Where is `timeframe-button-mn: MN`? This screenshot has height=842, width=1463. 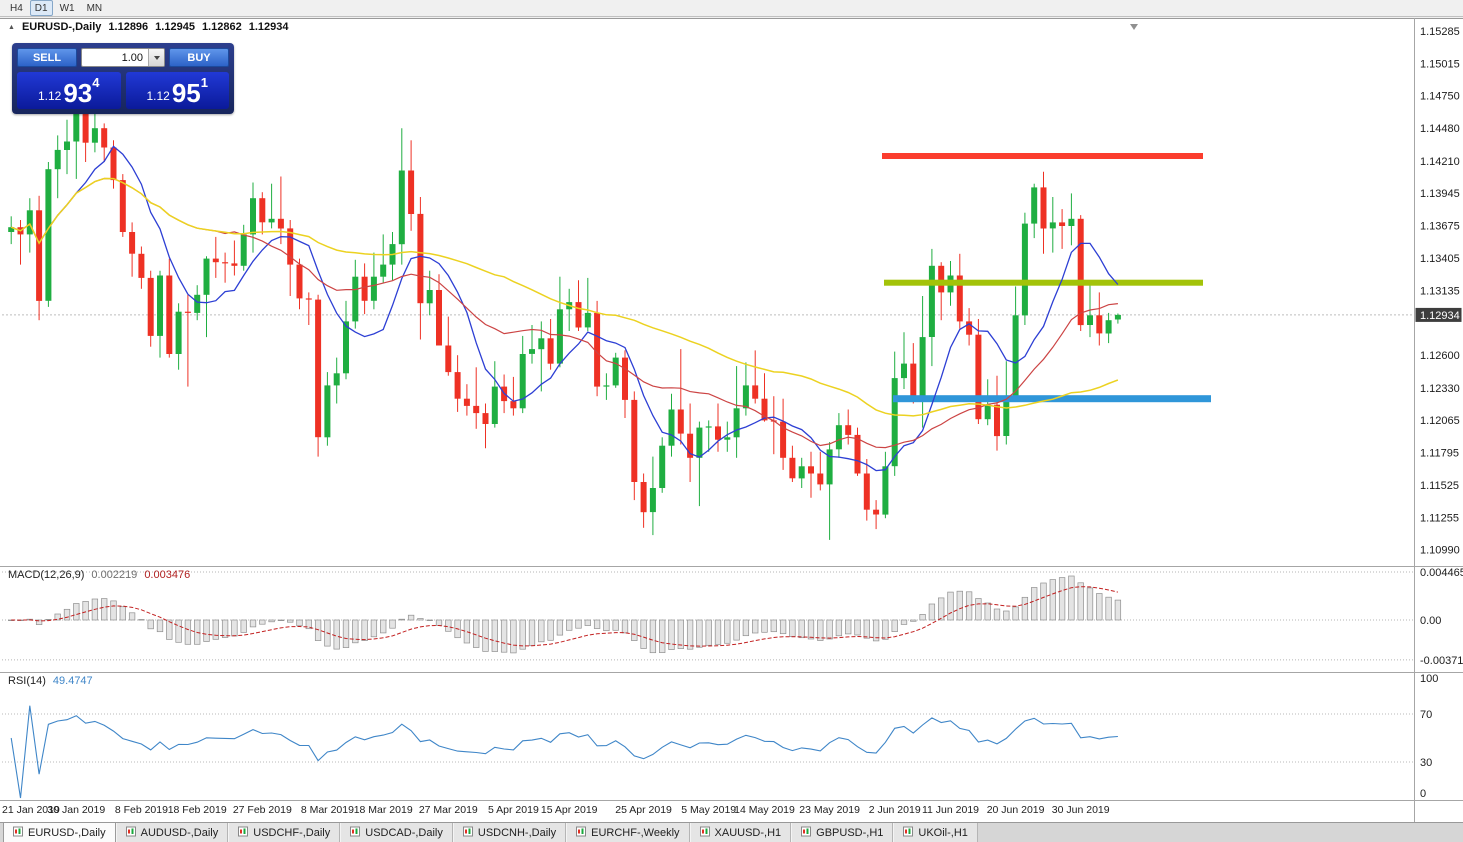 timeframe-button-mn: MN is located at coordinates (94, 8).